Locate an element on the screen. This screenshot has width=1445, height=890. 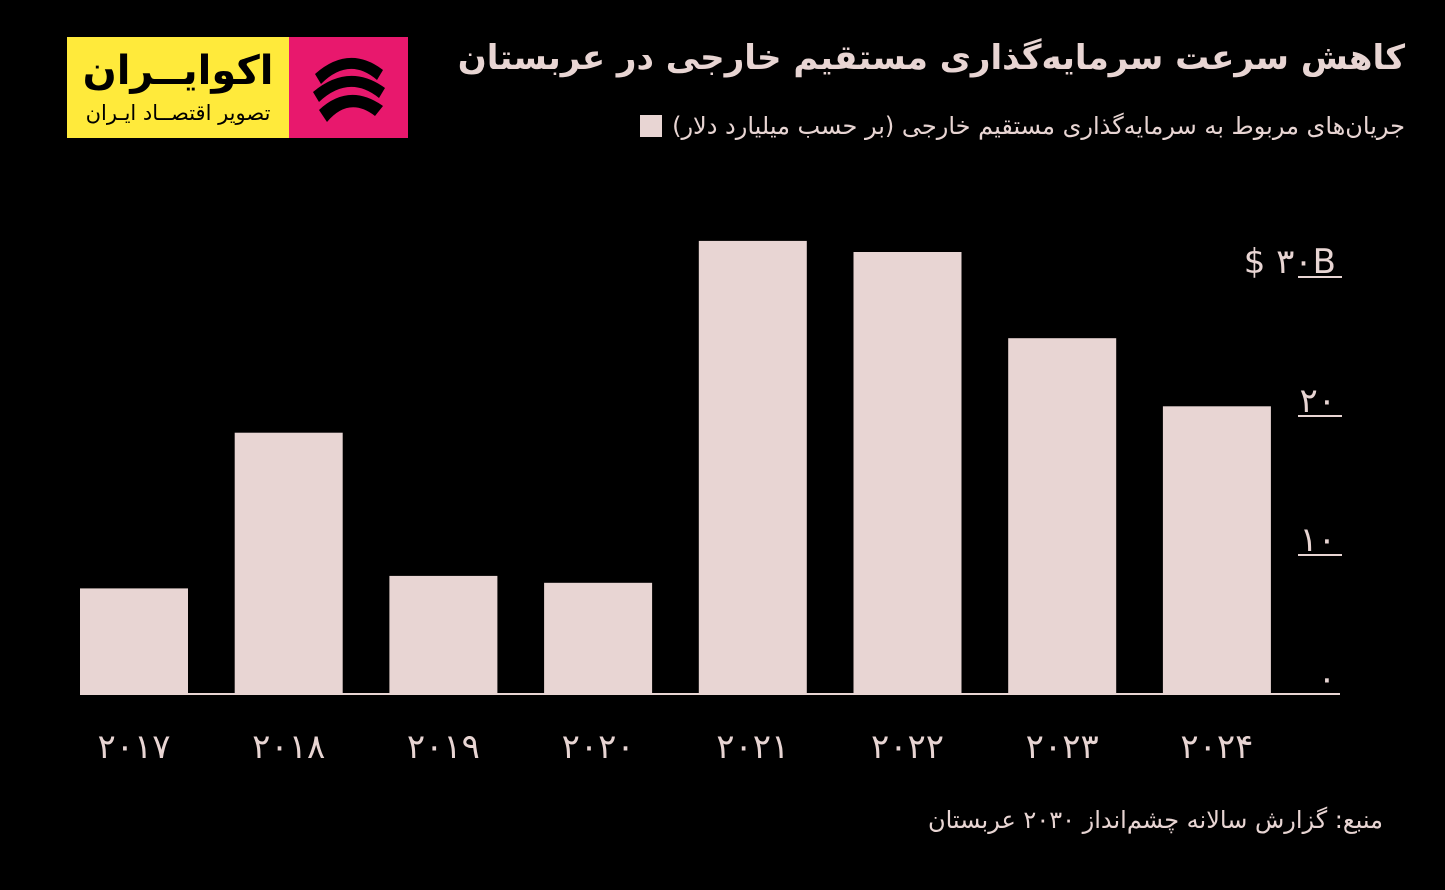
y-tick-label: ۰ is located at coordinates (1327, 679).